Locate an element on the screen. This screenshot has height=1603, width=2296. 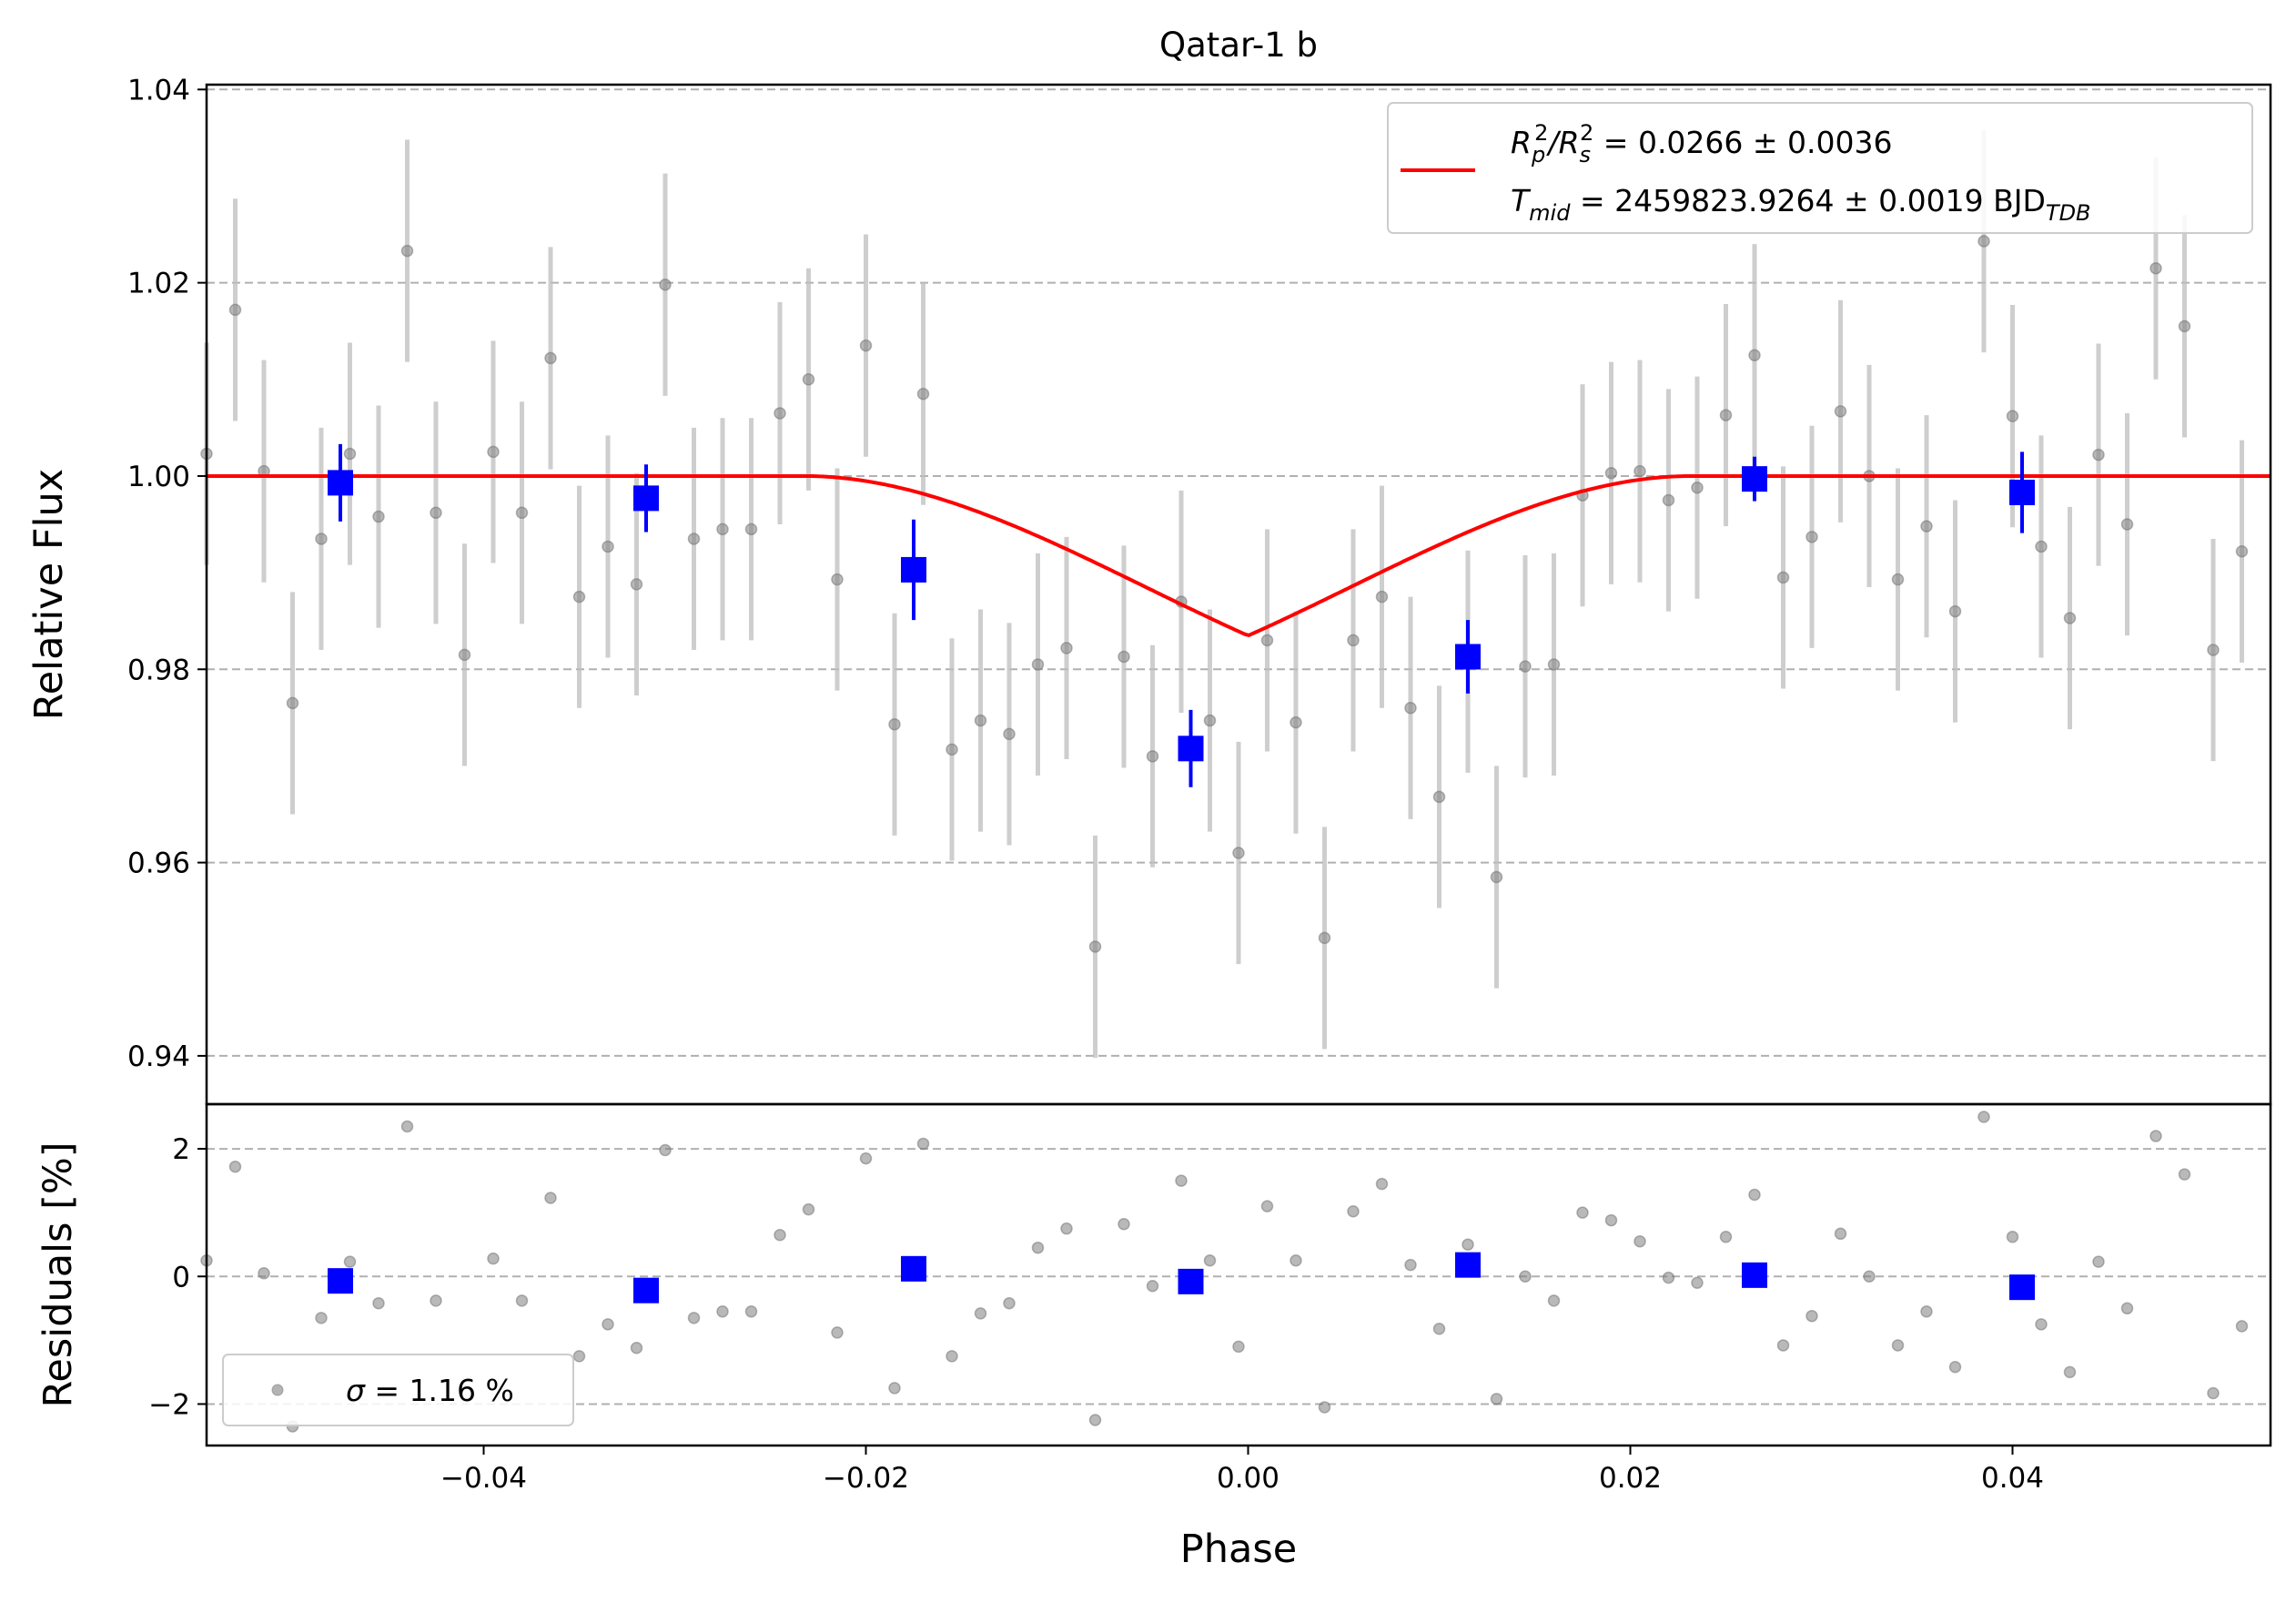
x-tick-label: 0.02 is located at coordinates (1630, 1478).